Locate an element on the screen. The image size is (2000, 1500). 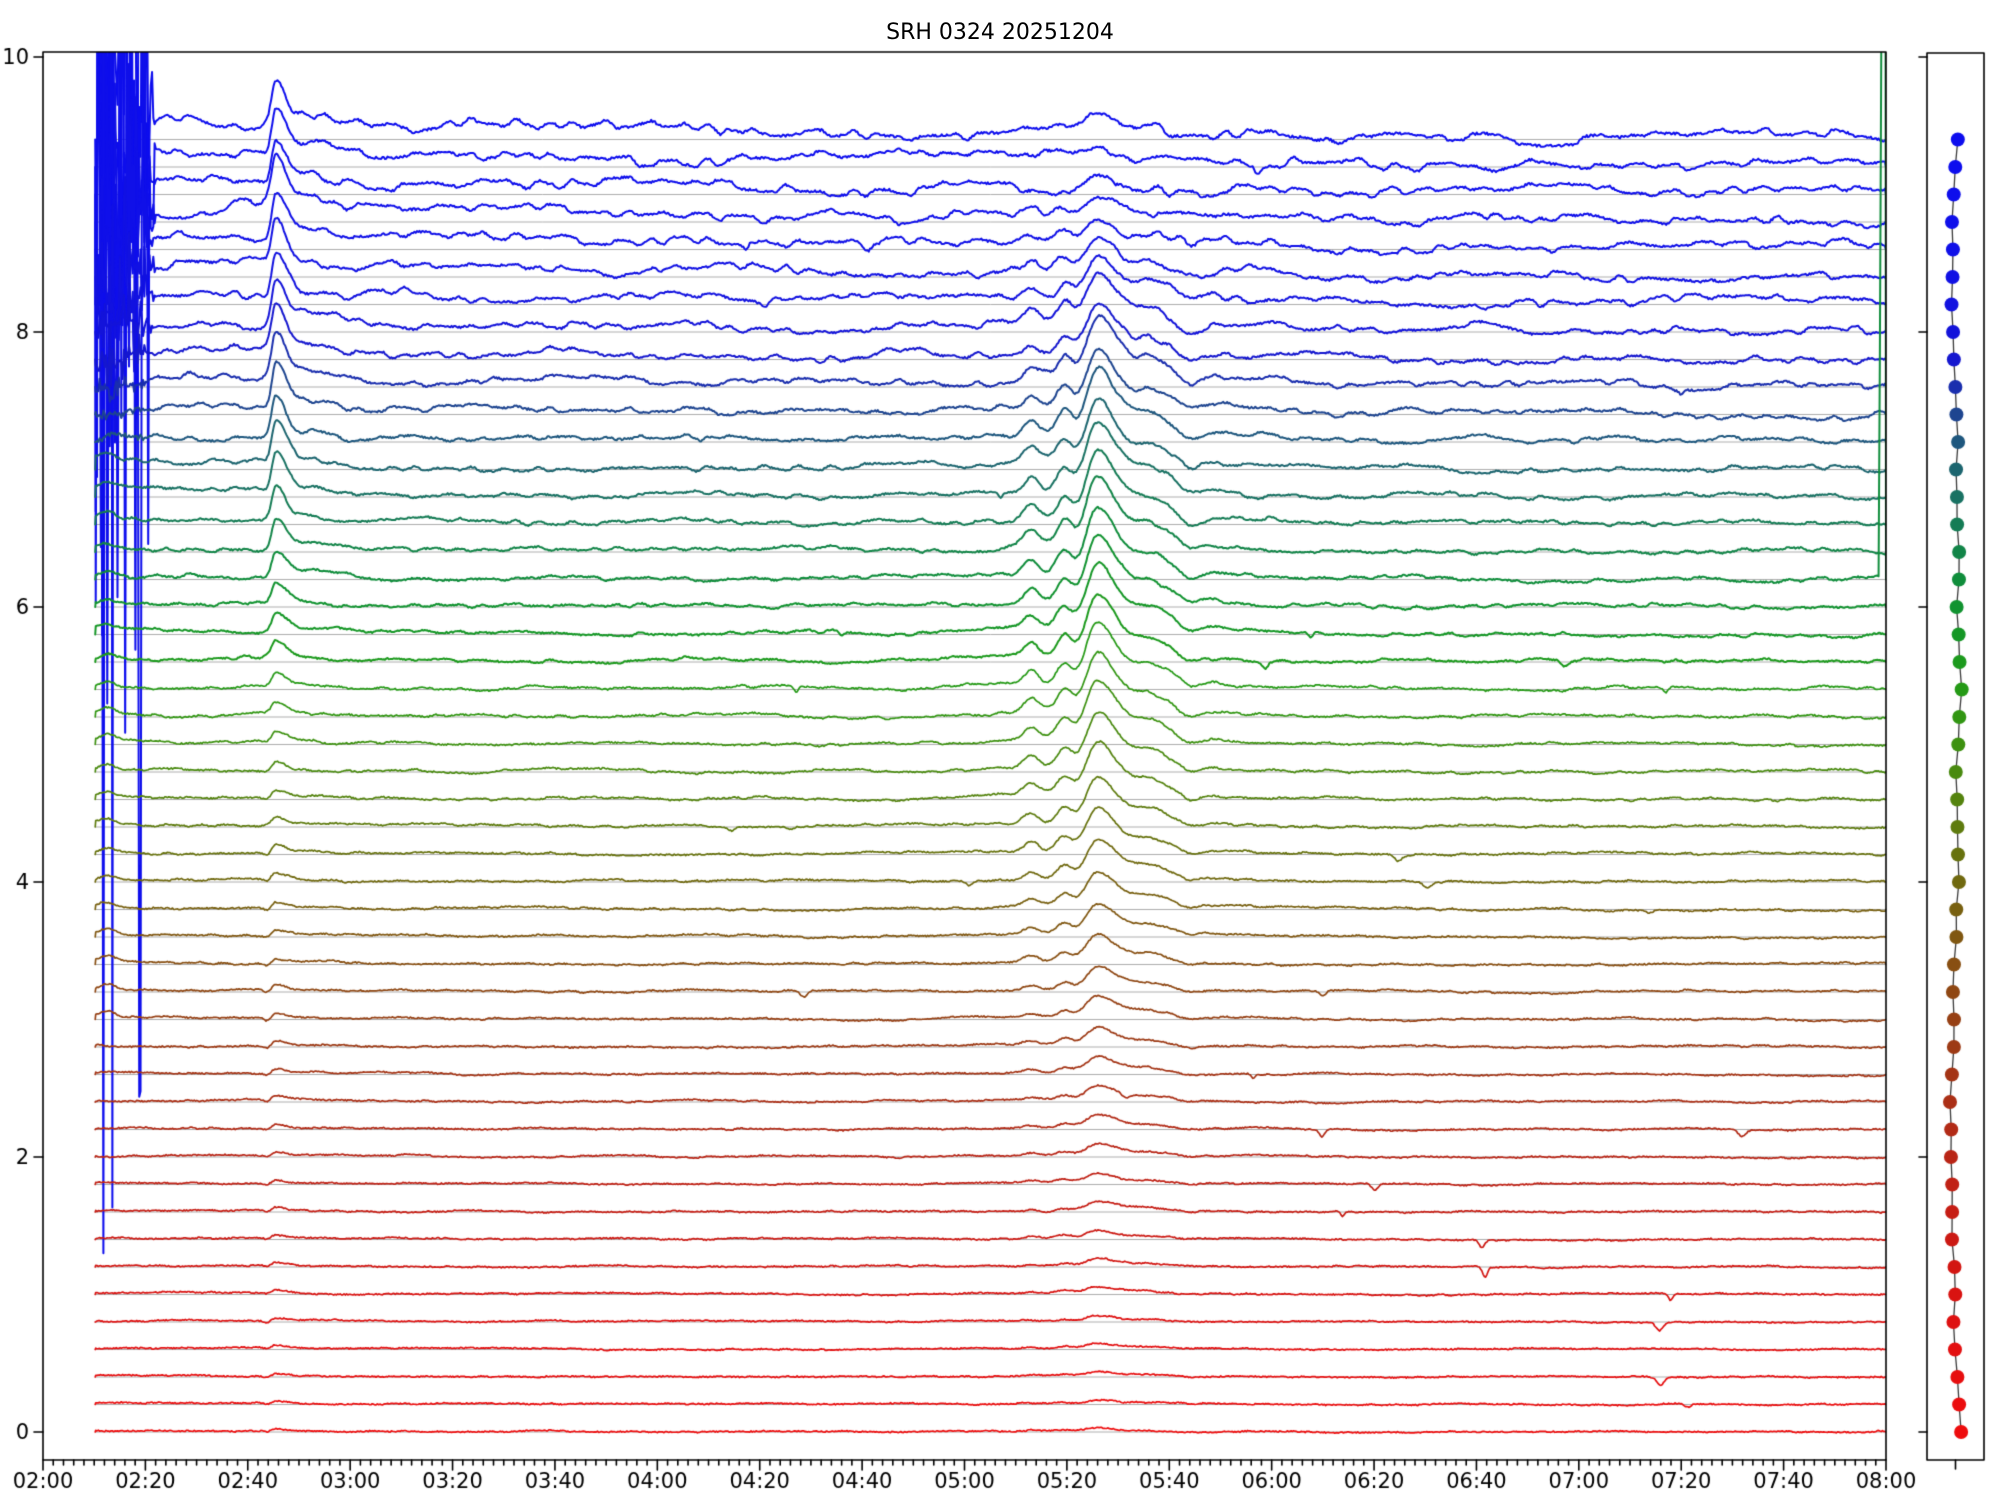
chart-title: SRH 0324 20251204 is located at coordinates (1000, 32).